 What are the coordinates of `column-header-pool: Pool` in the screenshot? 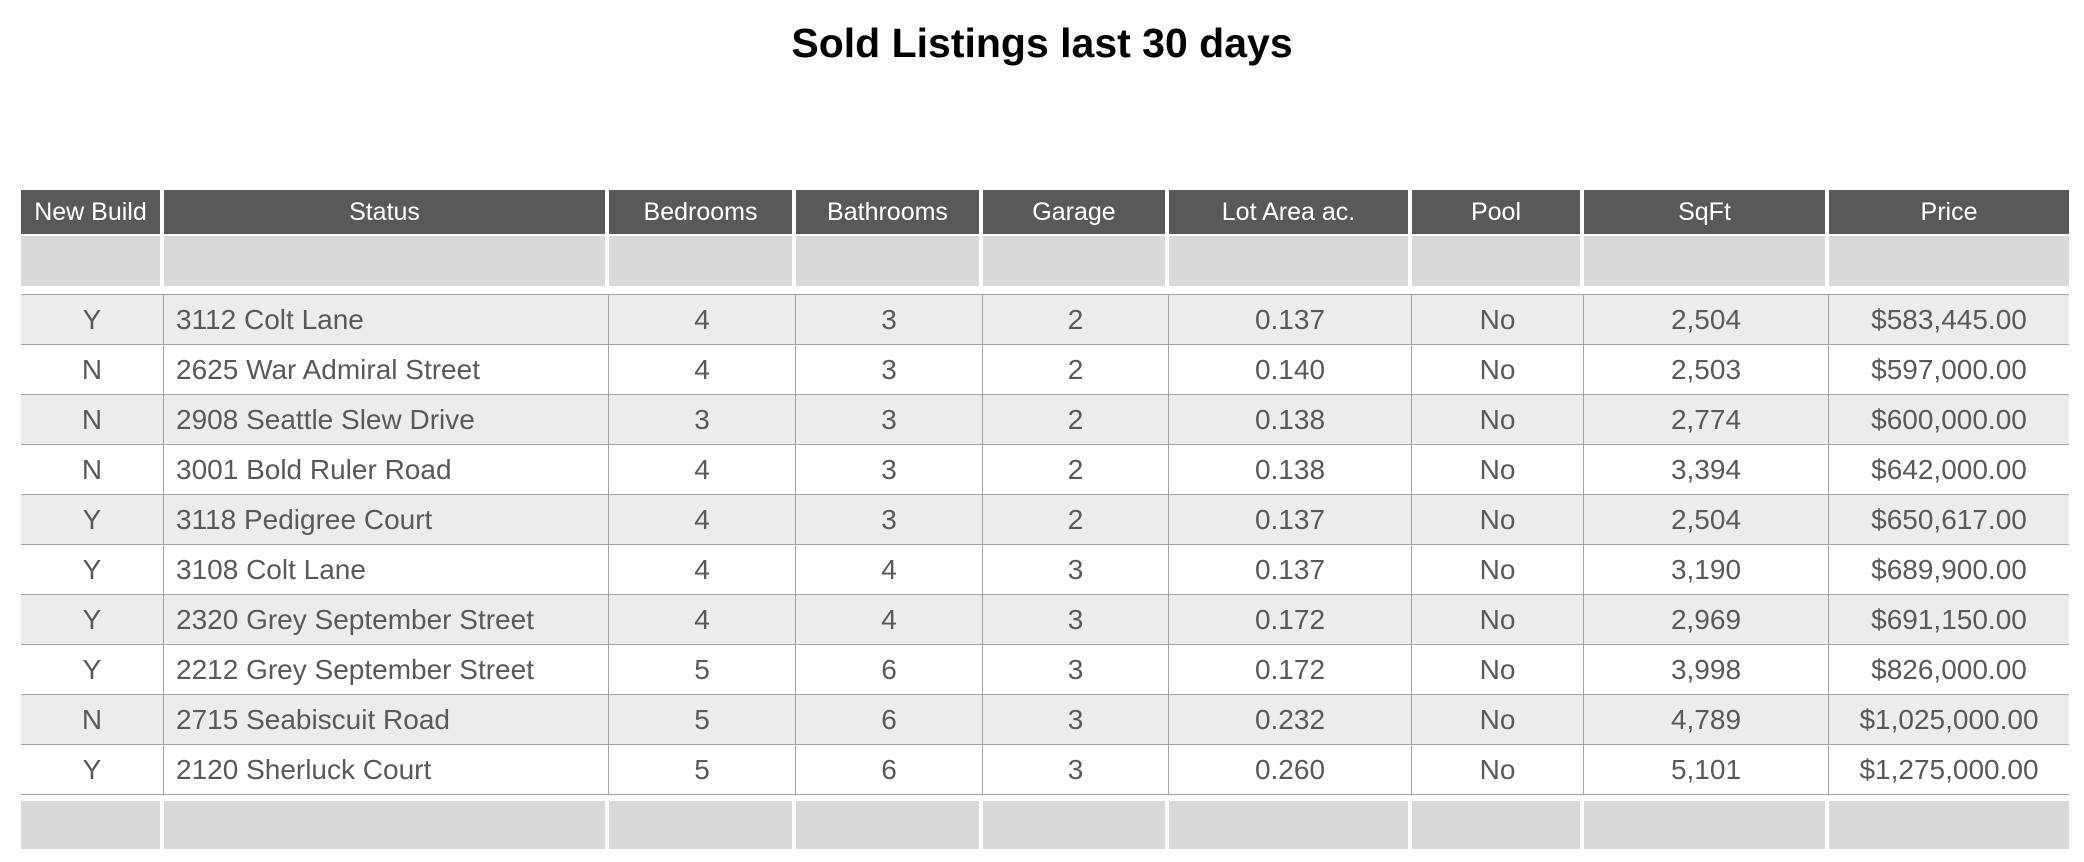 It's located at (1498, 212).